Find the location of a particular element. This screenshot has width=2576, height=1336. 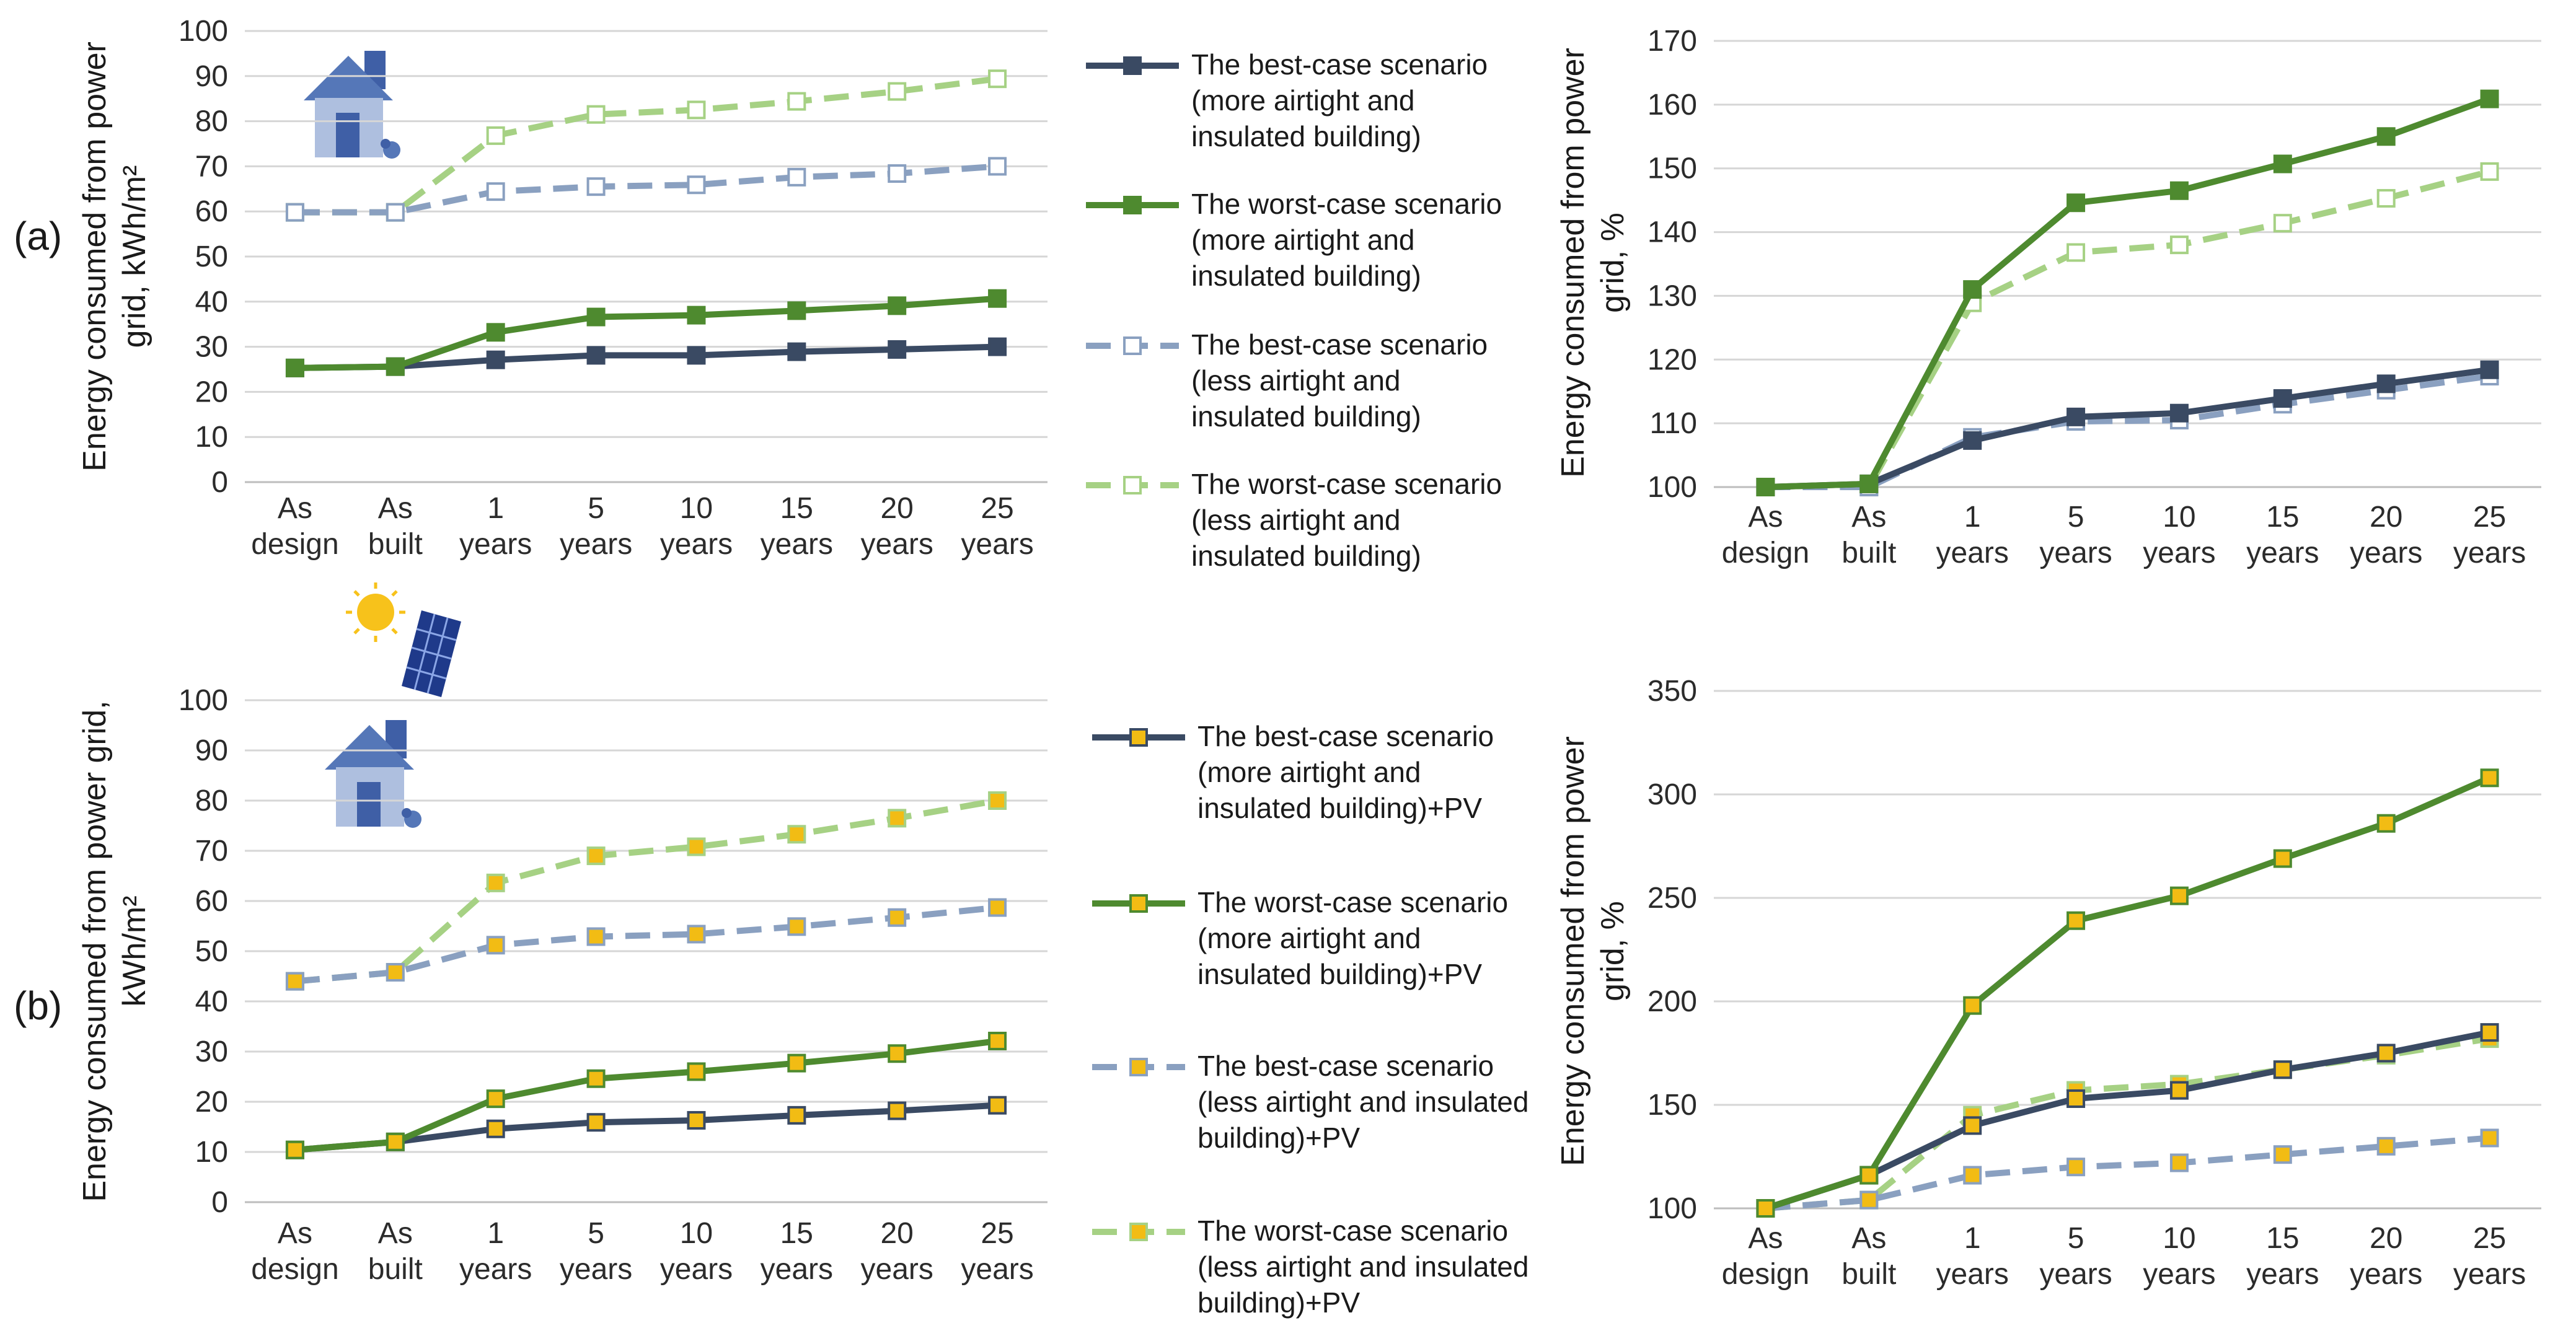

y-tick-label: 30 is located at coordinates (211, 1051).